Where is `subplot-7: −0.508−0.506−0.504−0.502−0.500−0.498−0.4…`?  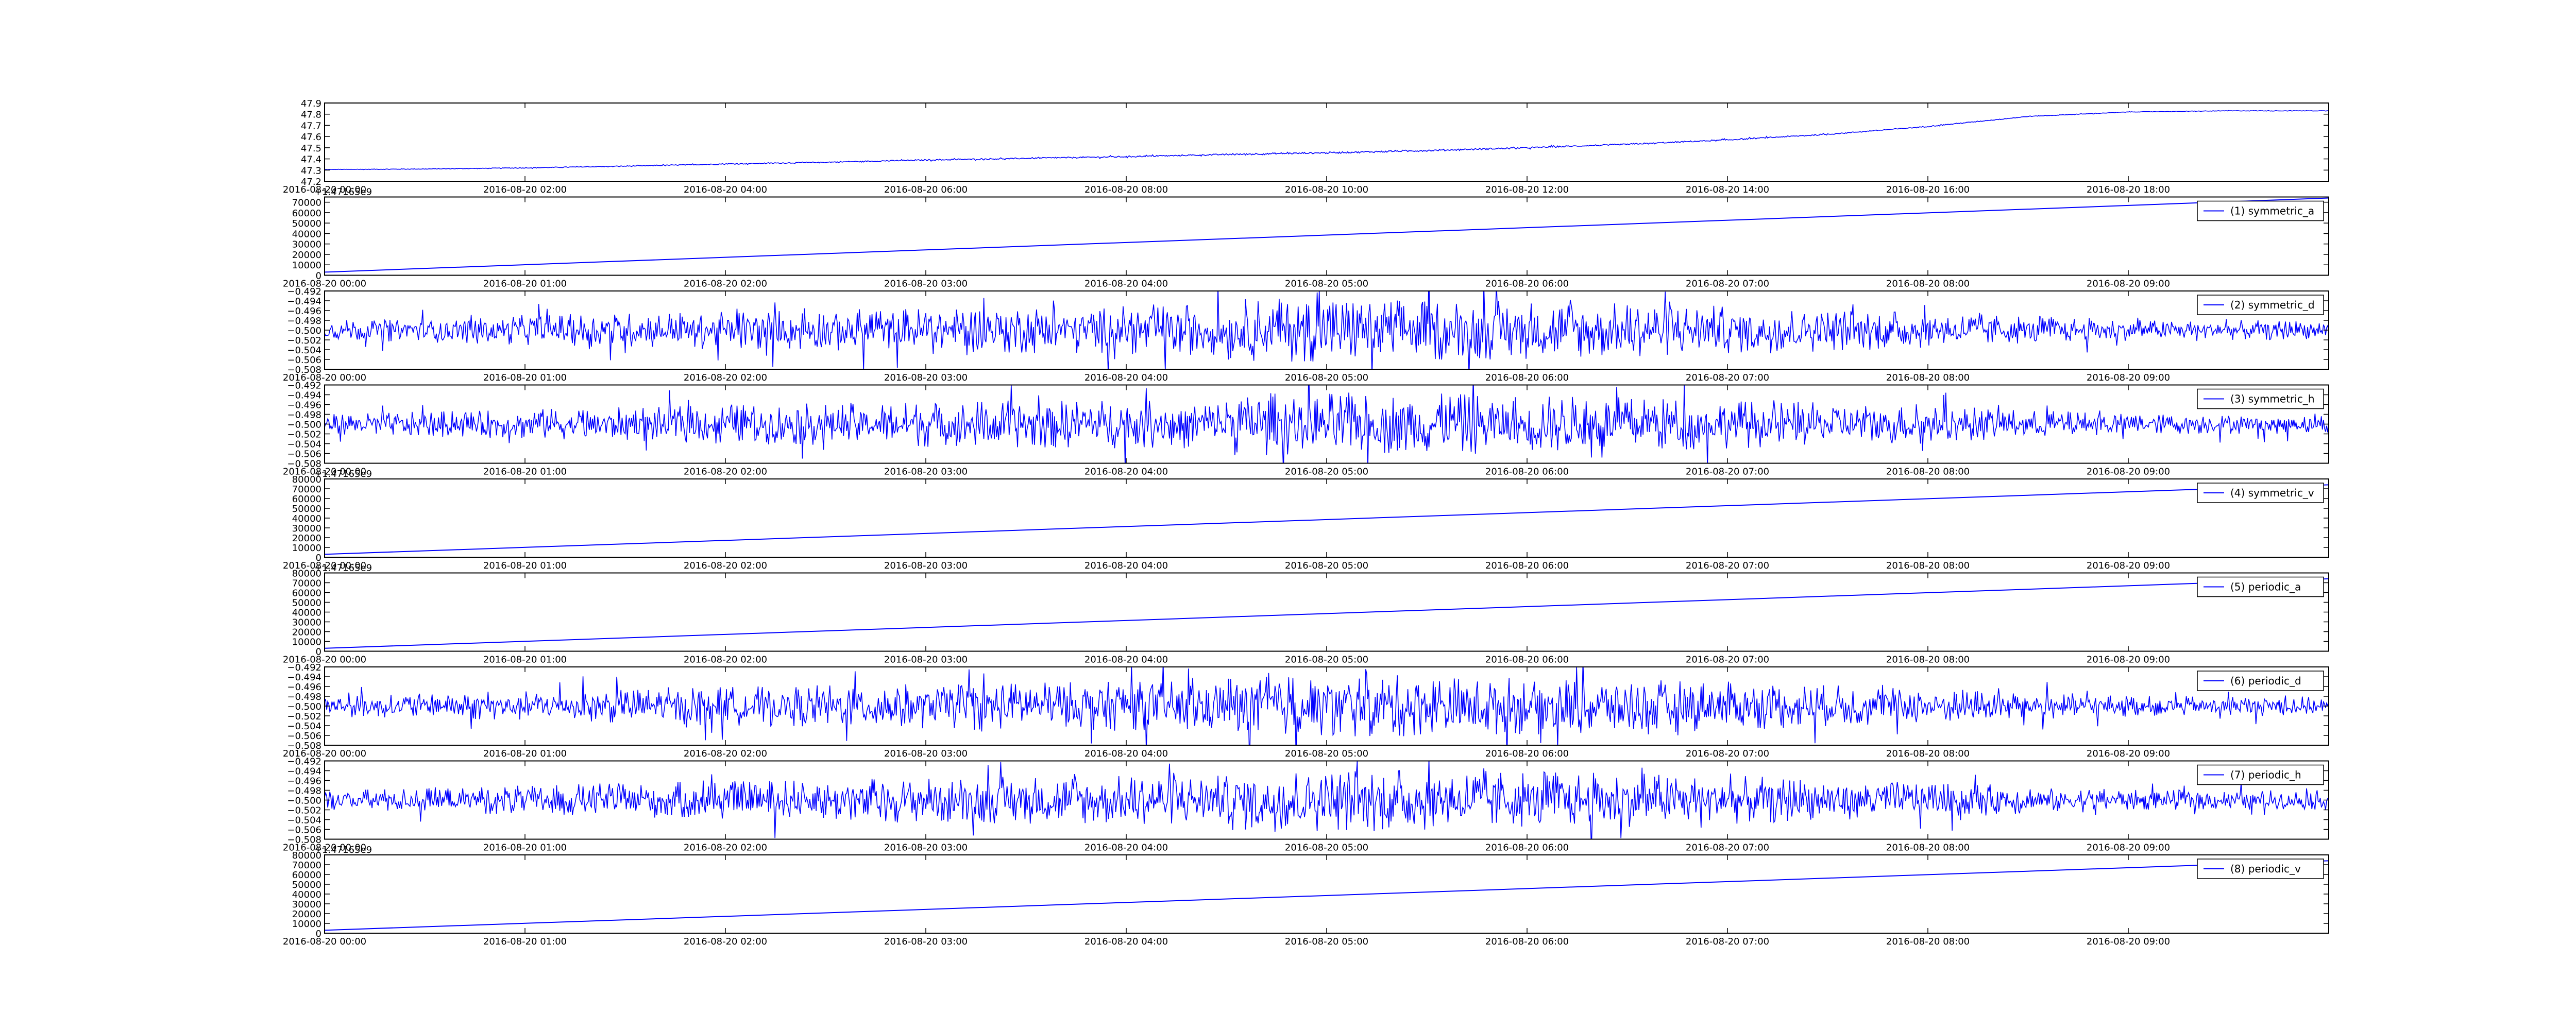 subplot-7: −0.508−0.506−0.504−0.502−0.500−0.498−0.4… is located at coordinates (1306, 710).